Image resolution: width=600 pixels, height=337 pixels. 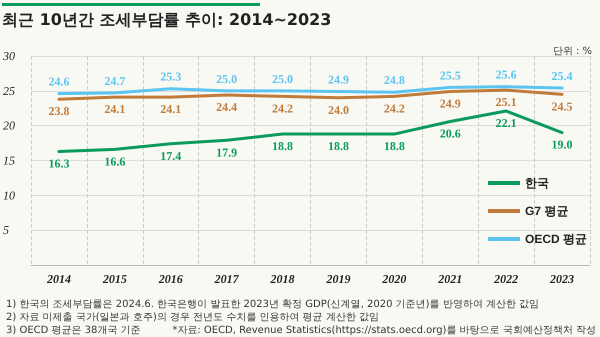 What do you see at coordinates (227, 107) in the screenshot?
I see `data-label: 24.4` at bounding box center [227, 107].